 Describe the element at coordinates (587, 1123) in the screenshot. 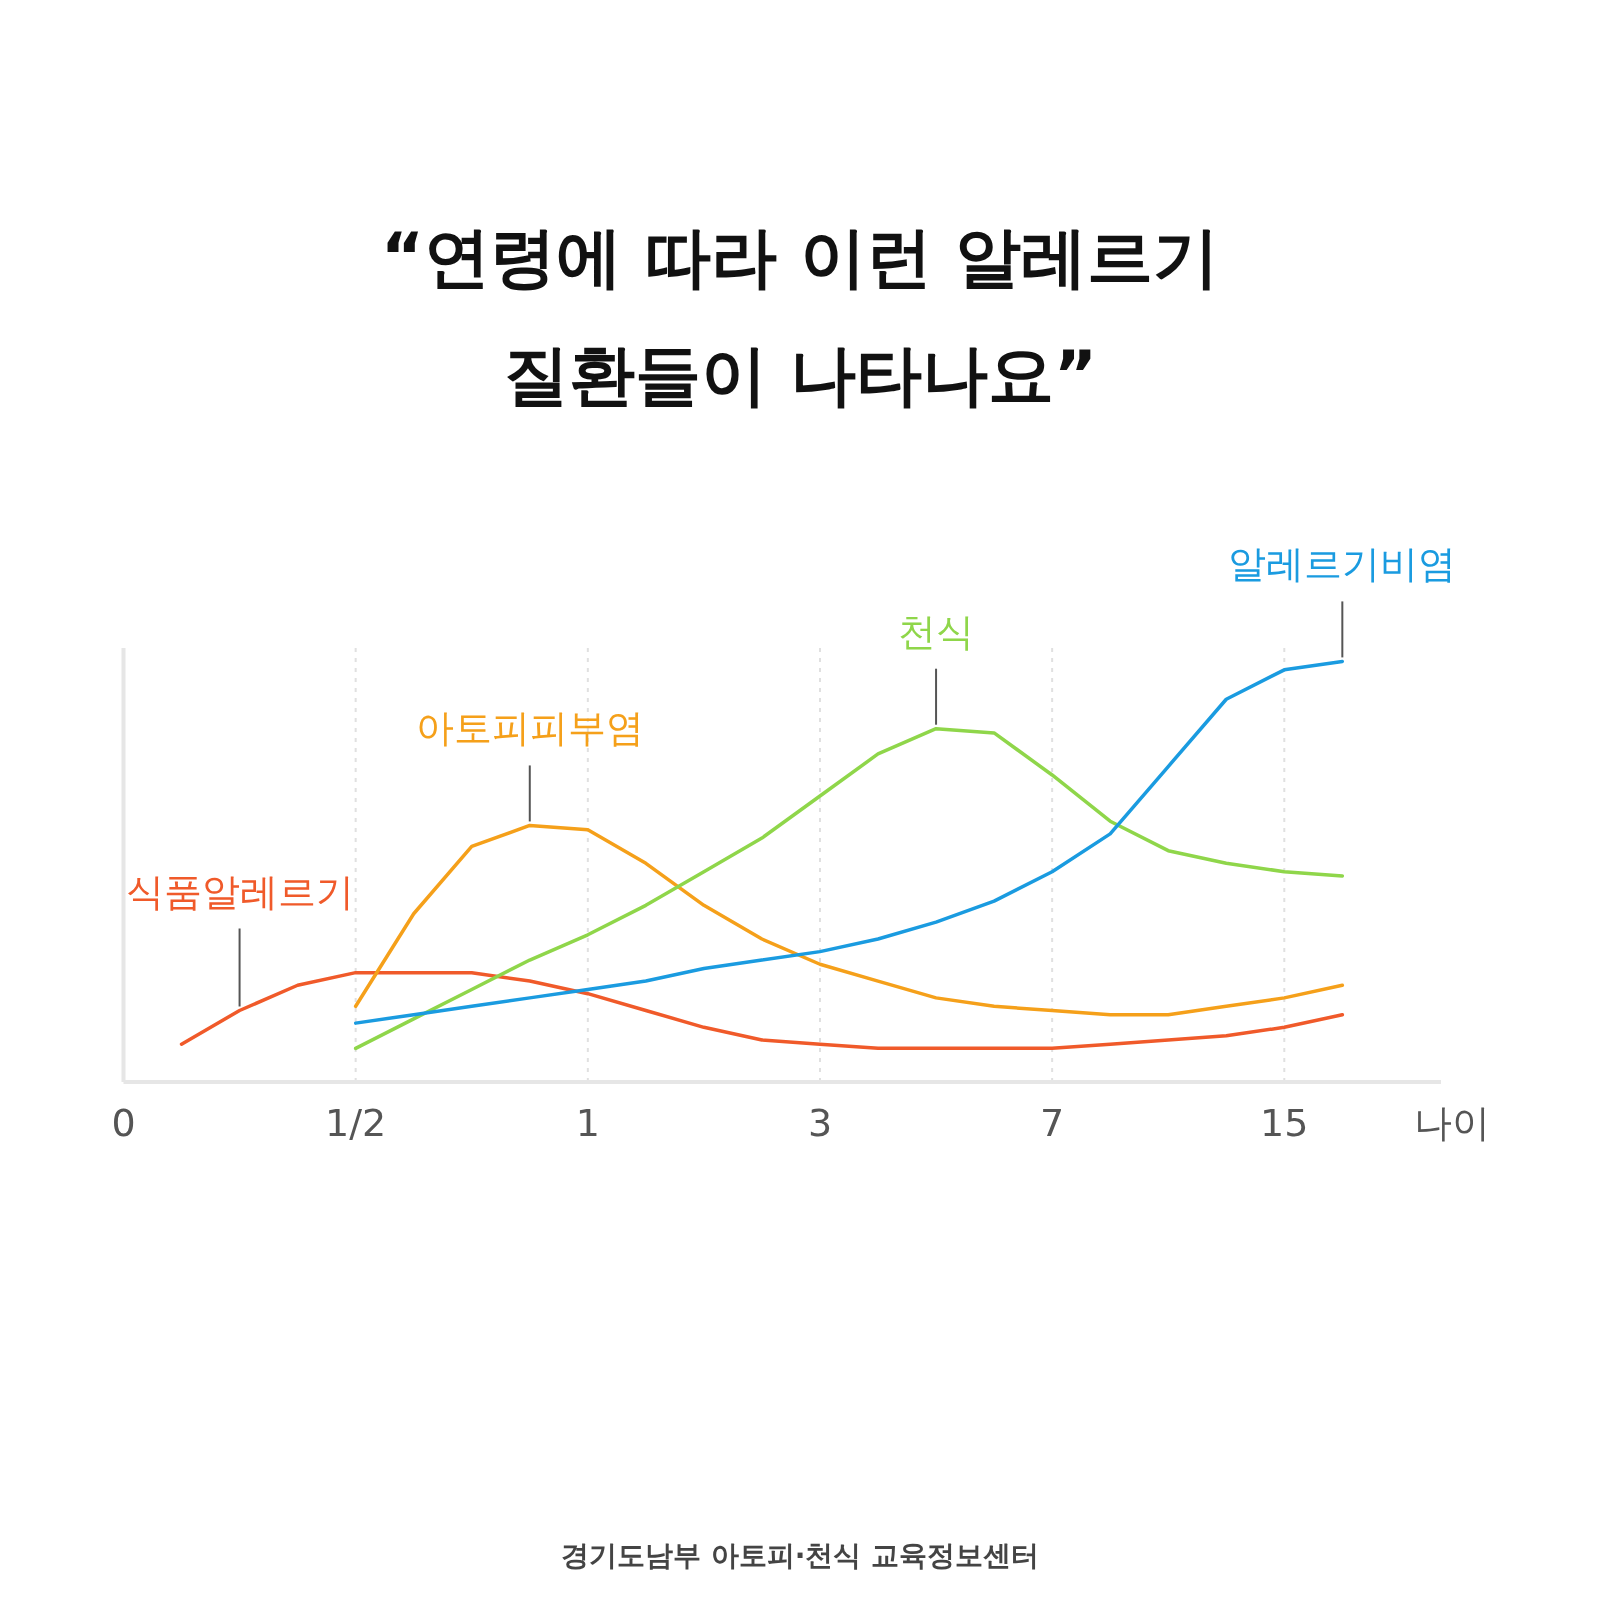

I see `x-tick-label: 1` at that location.